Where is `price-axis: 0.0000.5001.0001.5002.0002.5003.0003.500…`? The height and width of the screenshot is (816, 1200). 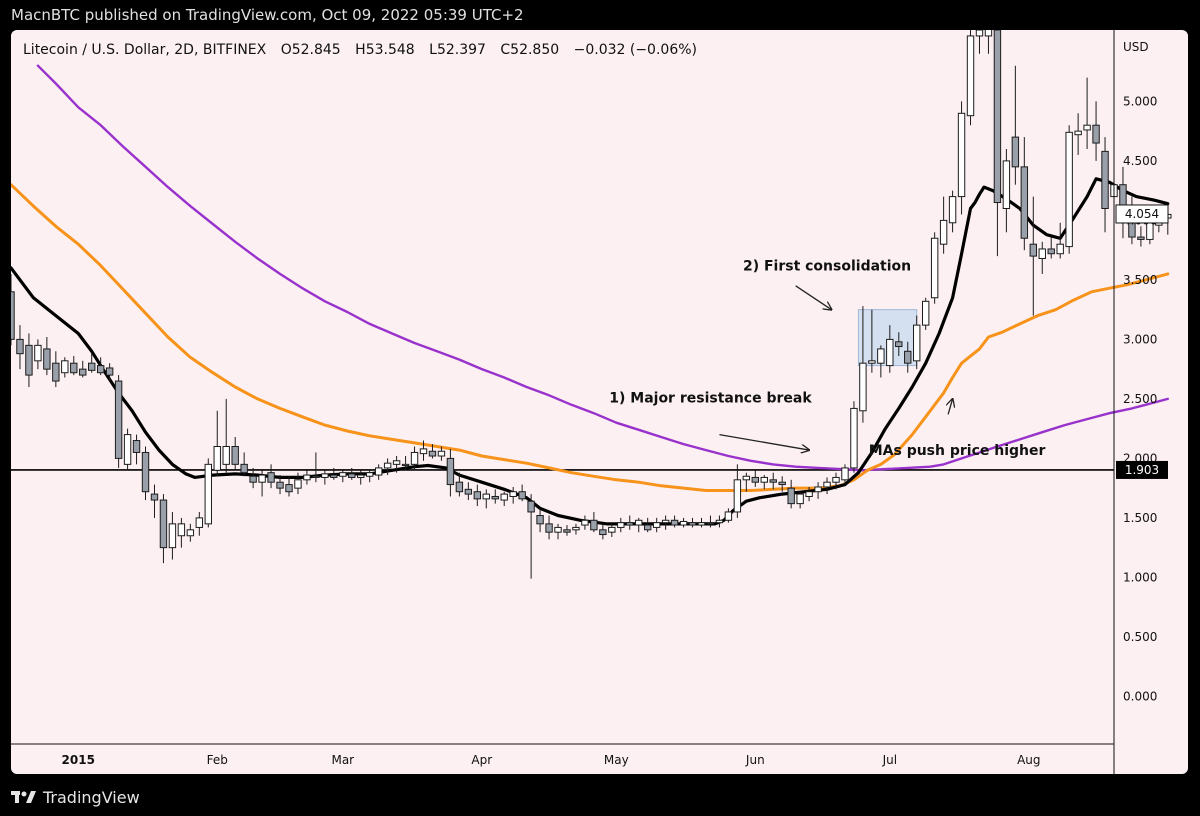 price-axis: 0.0000.5001.0001.5002.0002.5003.0003.500… is located at coordinates (1140, 398).